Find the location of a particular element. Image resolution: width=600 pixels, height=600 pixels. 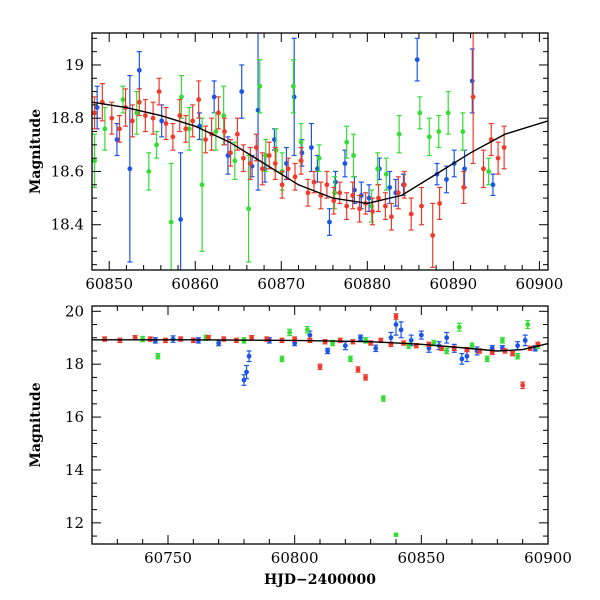

y-axis-label: Magnitude is located at coordinates (36, 151).